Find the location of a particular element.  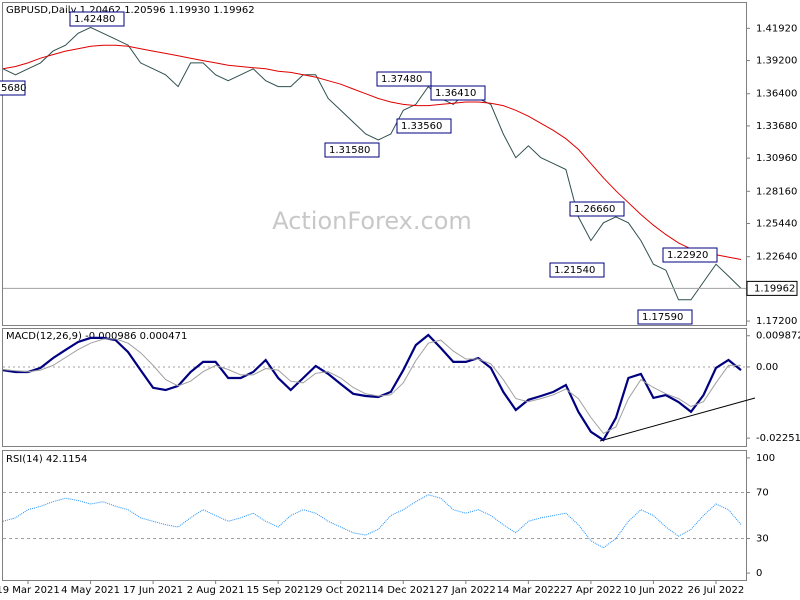

x-tick-label: 14 Dec 2021 is located at coordinates (403, 590).